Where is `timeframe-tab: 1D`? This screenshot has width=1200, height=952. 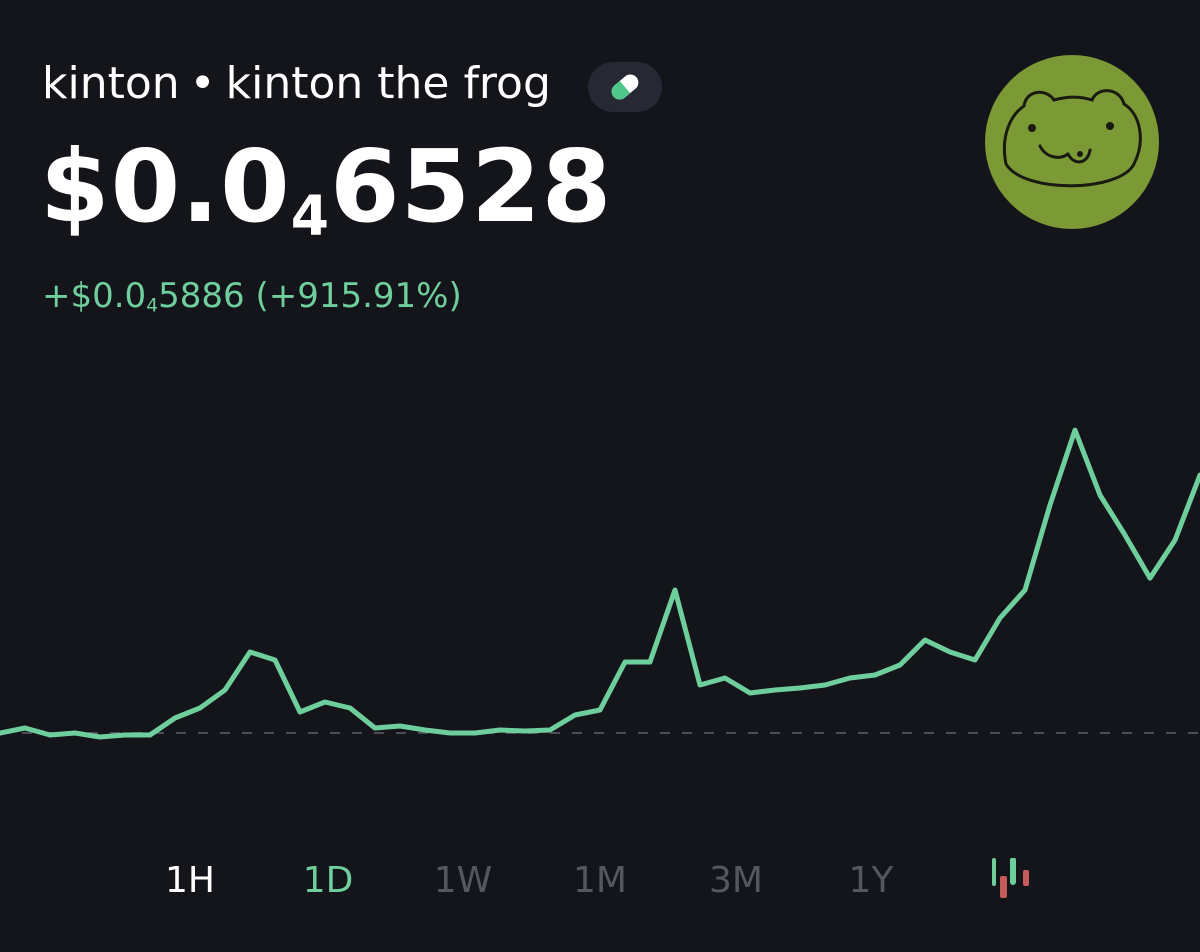 timeframe-tab: 1D is located at coordinates (328, 880).